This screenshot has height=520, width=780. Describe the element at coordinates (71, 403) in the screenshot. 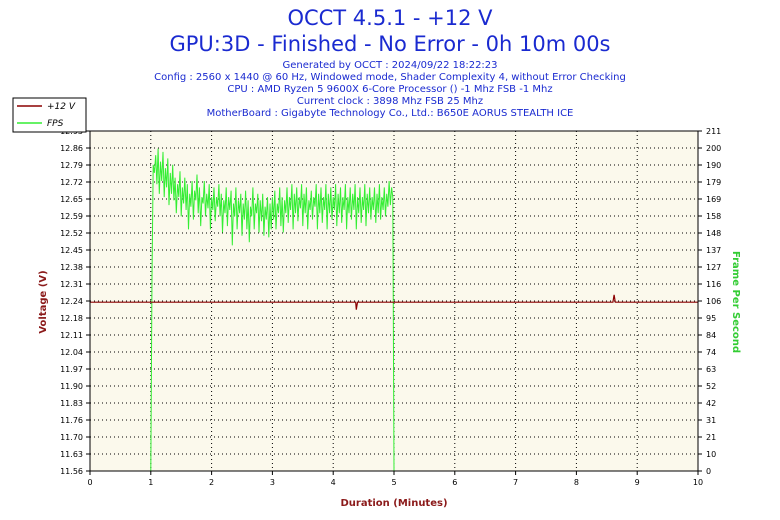

I see `y-left-tick-label: 11.83` at that location.